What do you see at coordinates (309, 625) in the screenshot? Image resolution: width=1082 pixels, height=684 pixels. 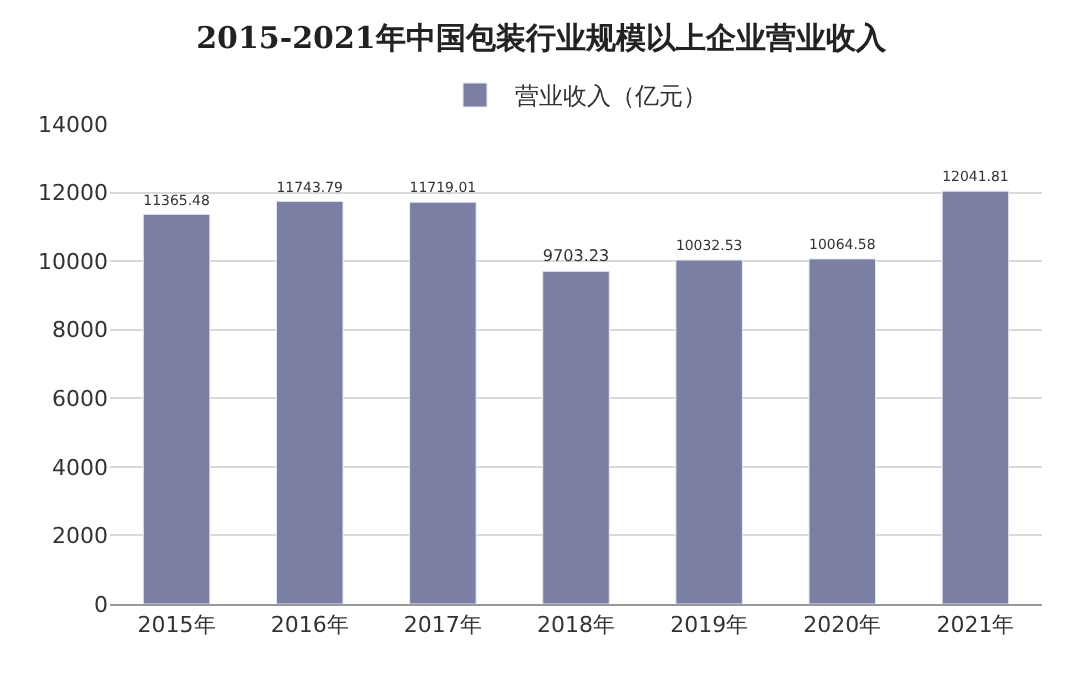 I see `x-tick-label: 2016年` at bounding box center [309, 625].